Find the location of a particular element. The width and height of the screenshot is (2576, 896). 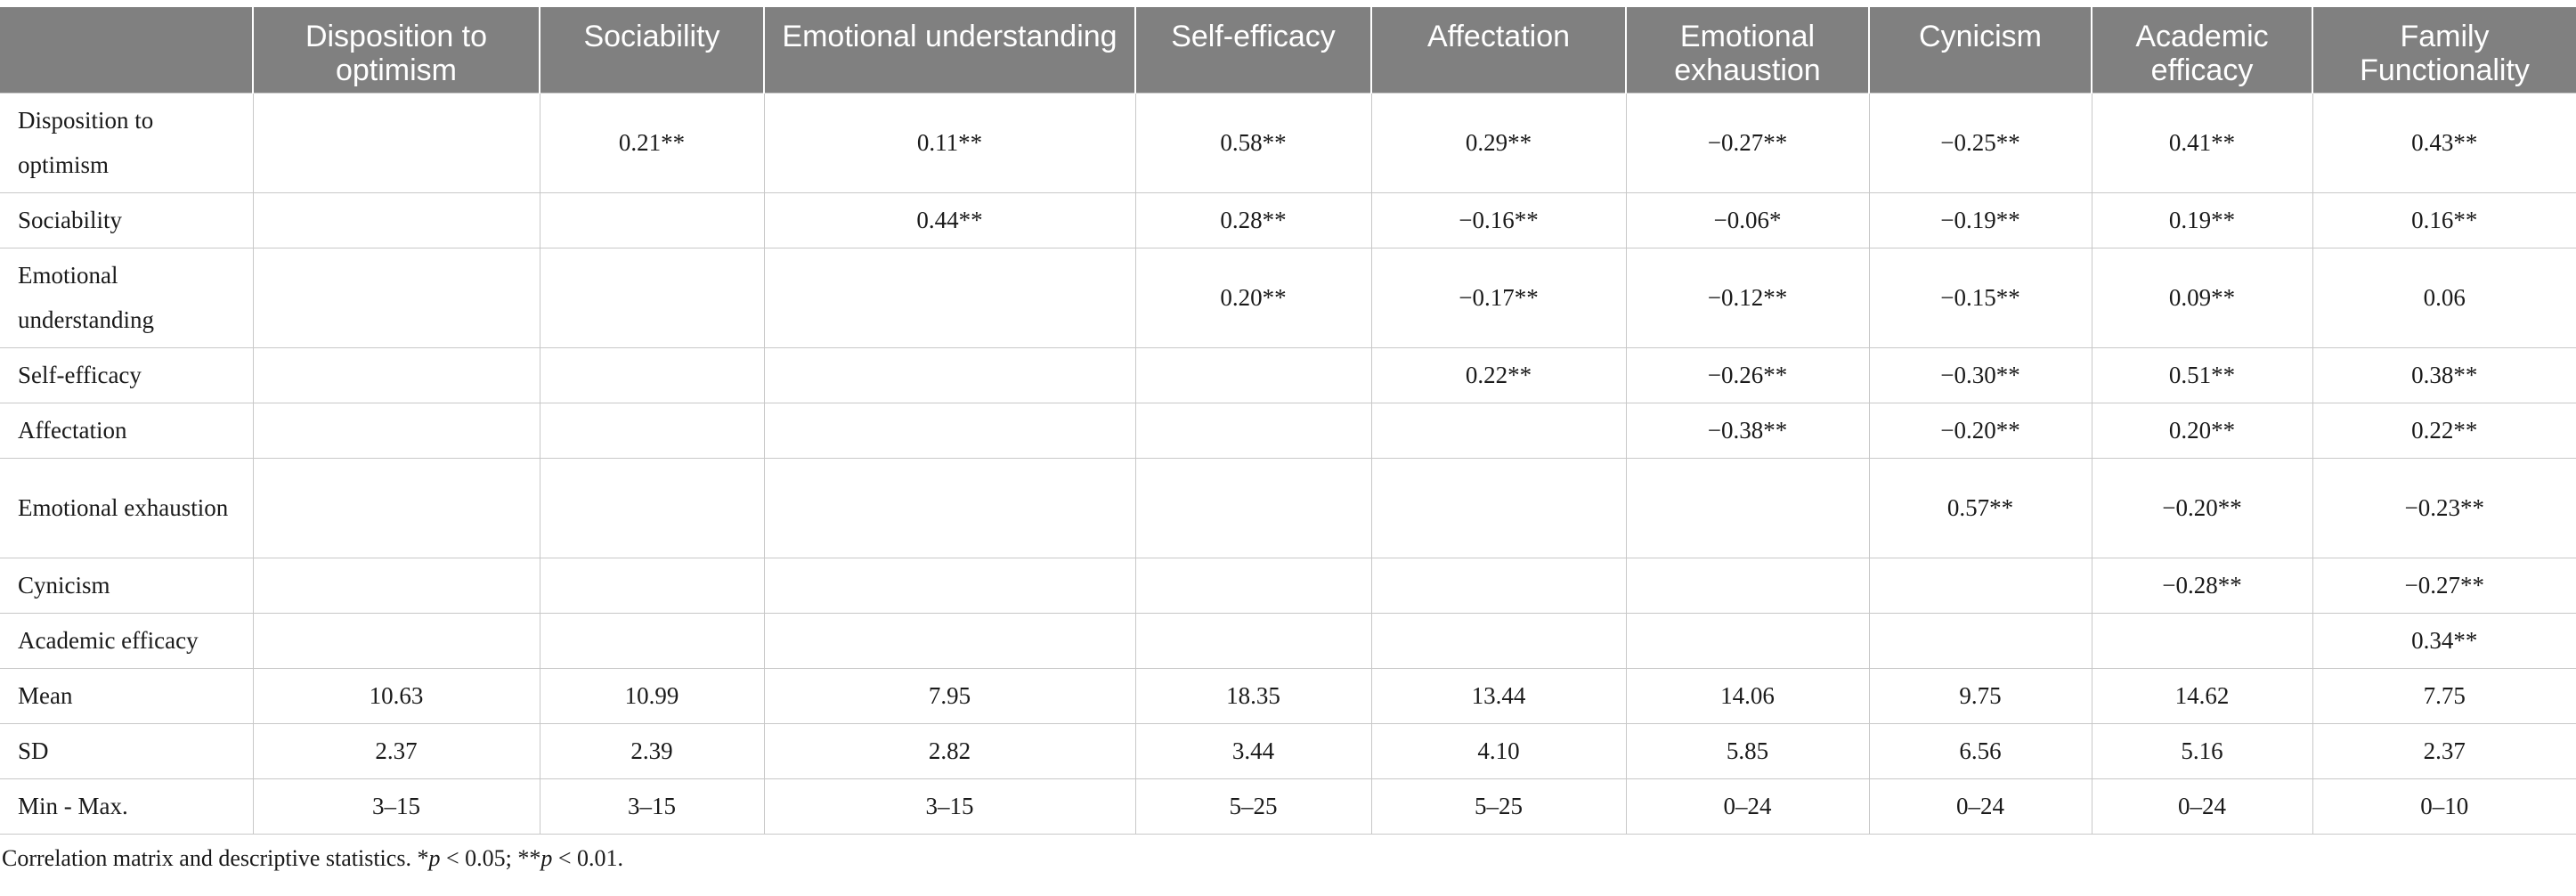

table-row: Emotional exhaustion 0.57** −0.20** −0.23** is located at coordinates (1288, 507).